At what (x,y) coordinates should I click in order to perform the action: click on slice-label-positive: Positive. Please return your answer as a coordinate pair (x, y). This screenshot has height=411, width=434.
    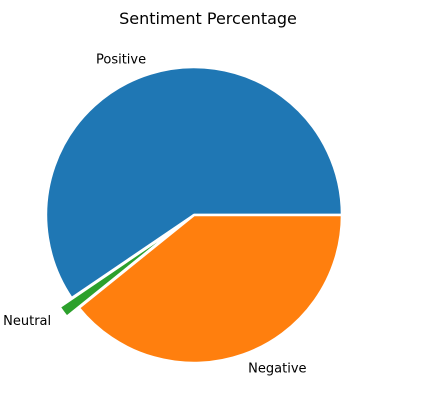
    Looking at the image, I should click on (121, 59).